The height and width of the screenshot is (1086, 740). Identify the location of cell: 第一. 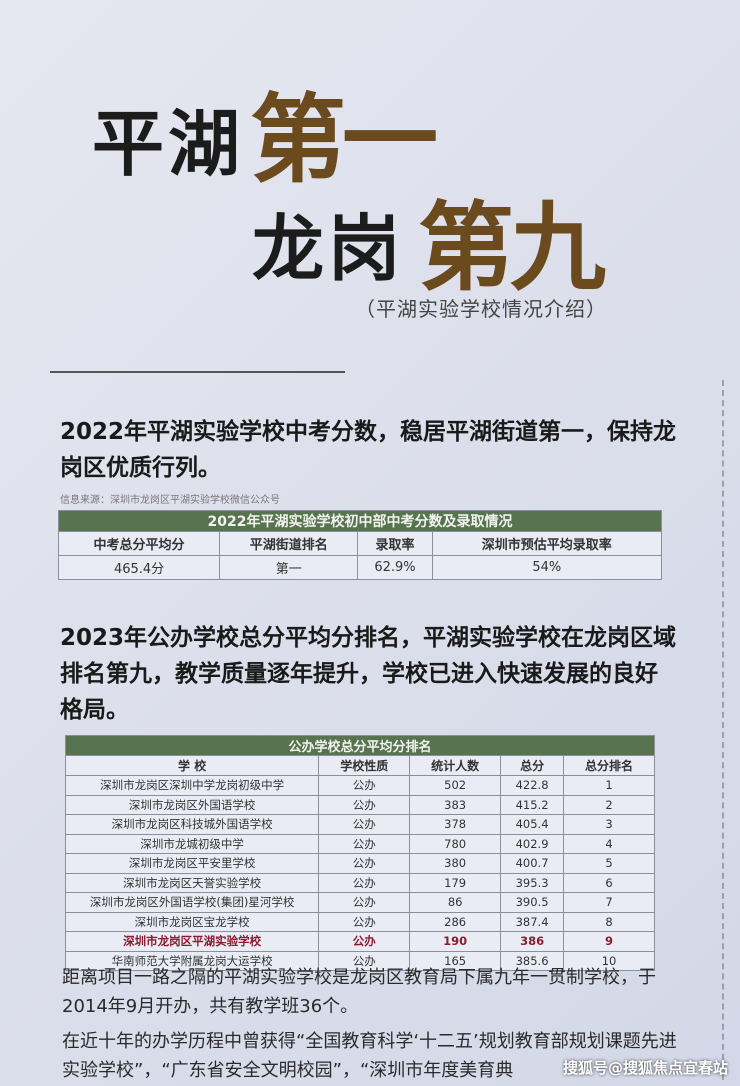
(289, 567).